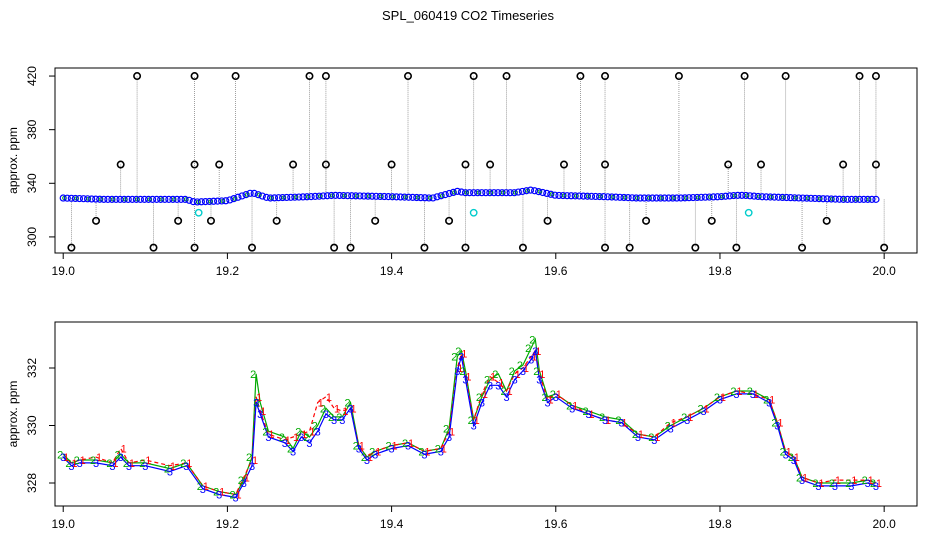 This screenshot has height=540, width=936. I want to click on x-tick-label: 19.0, so click(64, 524).